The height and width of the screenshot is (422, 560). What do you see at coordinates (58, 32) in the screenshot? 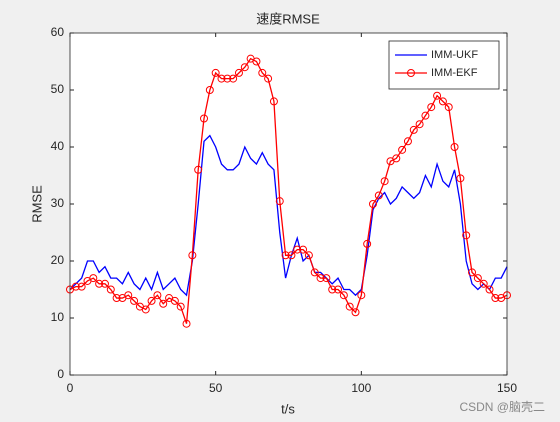
I see `y-tick-label: 60` at bounding box center [58, 32].